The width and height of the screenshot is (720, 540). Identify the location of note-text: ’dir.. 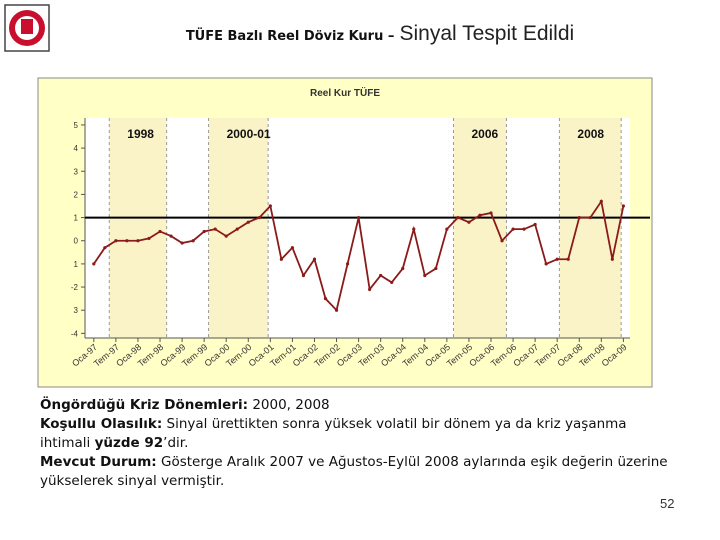
(176, 443).